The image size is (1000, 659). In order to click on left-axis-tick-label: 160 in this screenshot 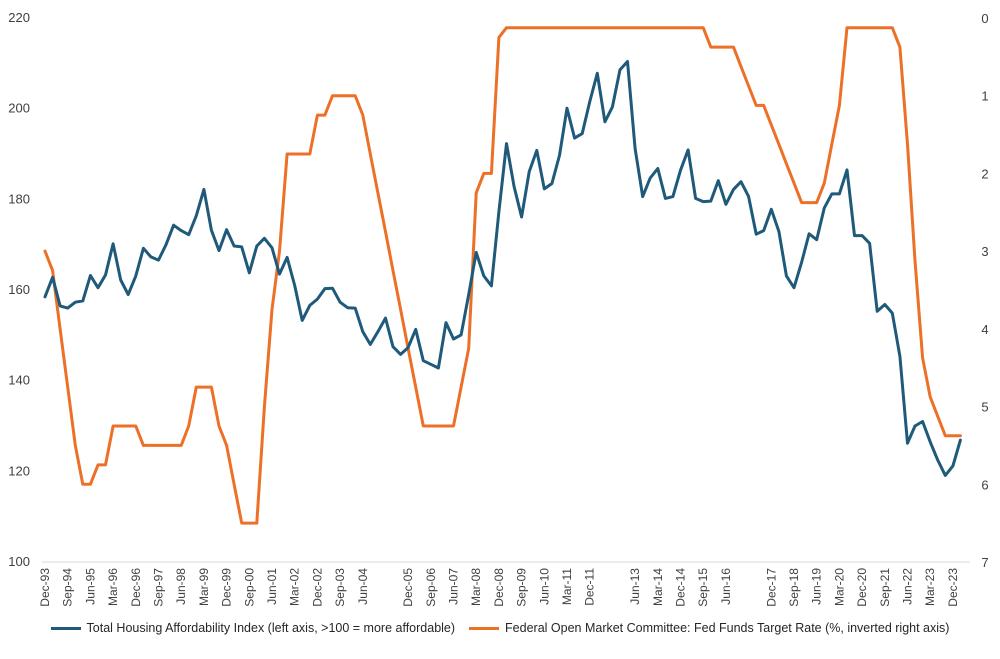, I will do `click(19, 289)`.